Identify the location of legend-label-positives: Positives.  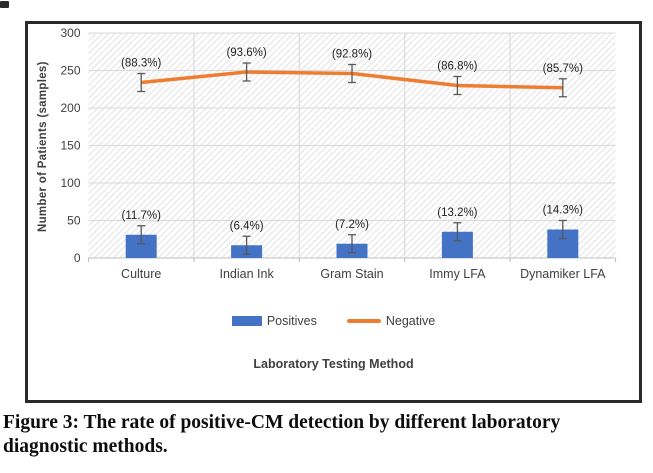
(291, 321).